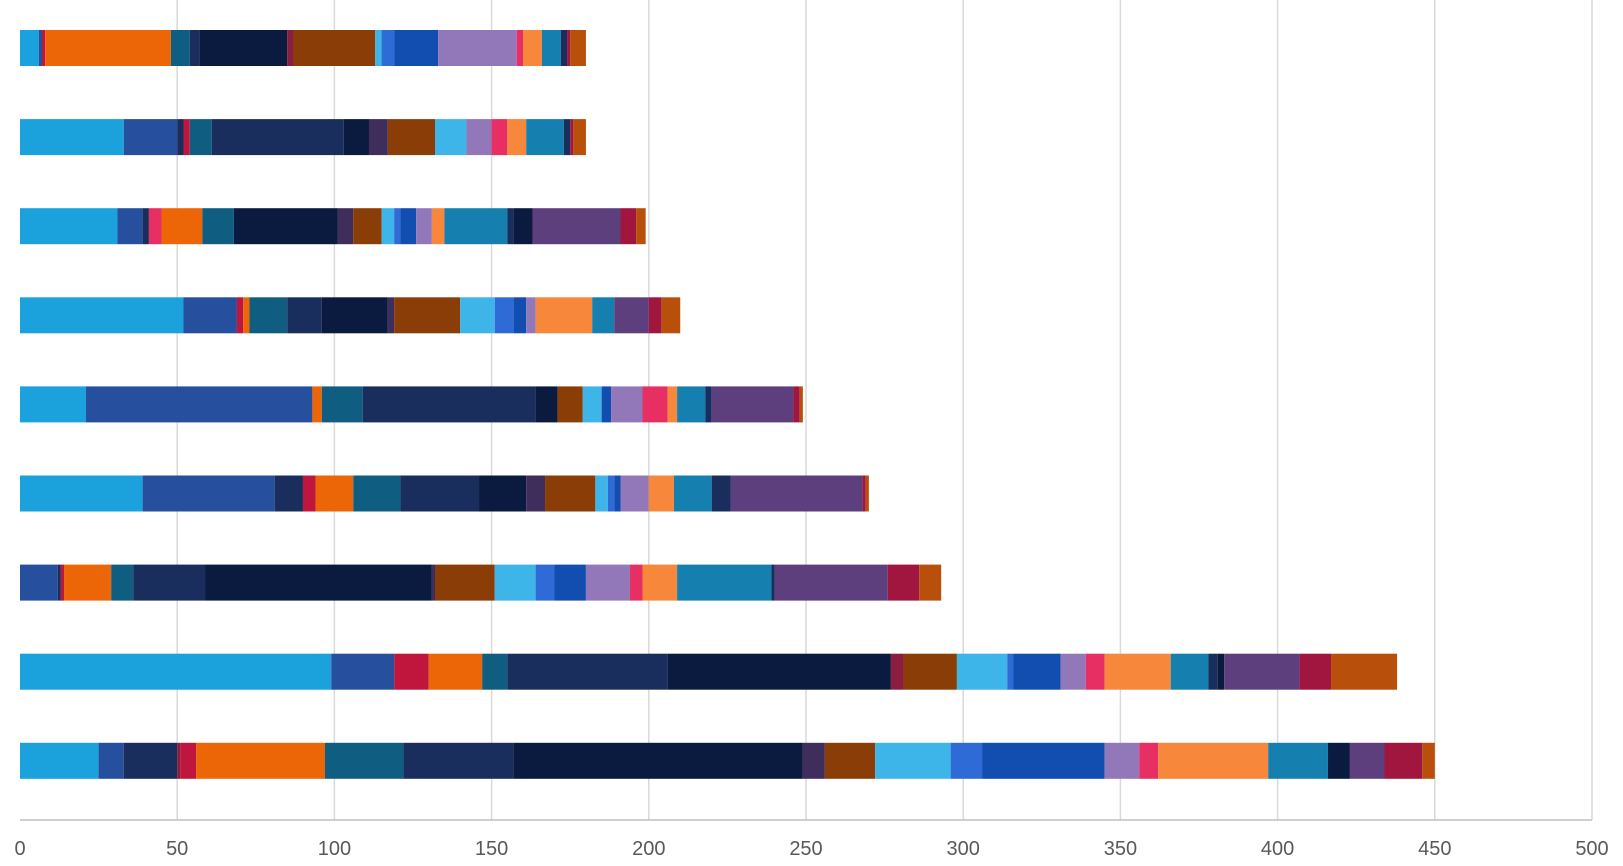 This screenshot has height=866, width=1623. I want to click on x-tick-label: 200, so click(648, 849).